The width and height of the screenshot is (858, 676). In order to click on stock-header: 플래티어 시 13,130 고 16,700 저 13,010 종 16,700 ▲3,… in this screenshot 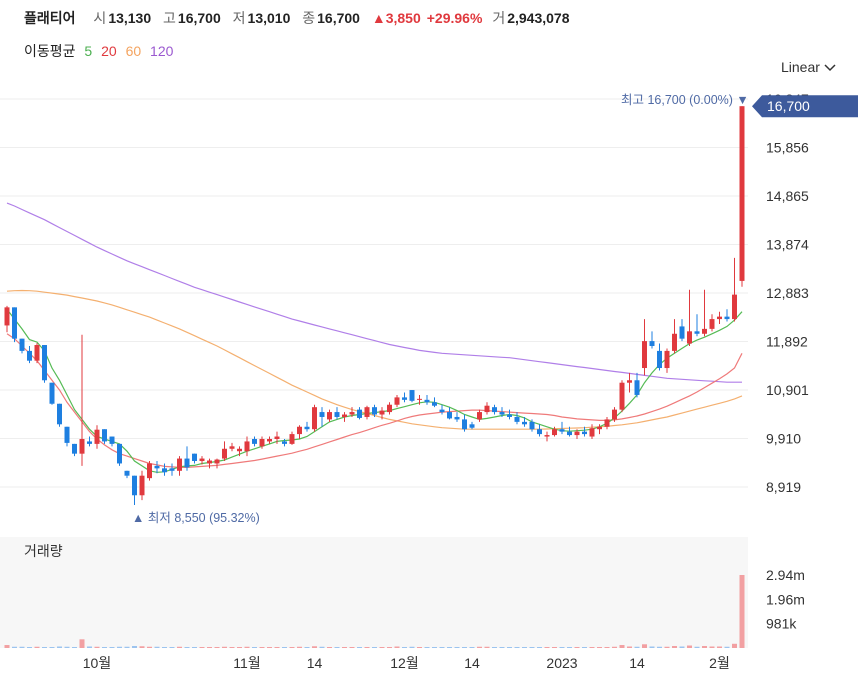, I will do `click(301, 18)`.